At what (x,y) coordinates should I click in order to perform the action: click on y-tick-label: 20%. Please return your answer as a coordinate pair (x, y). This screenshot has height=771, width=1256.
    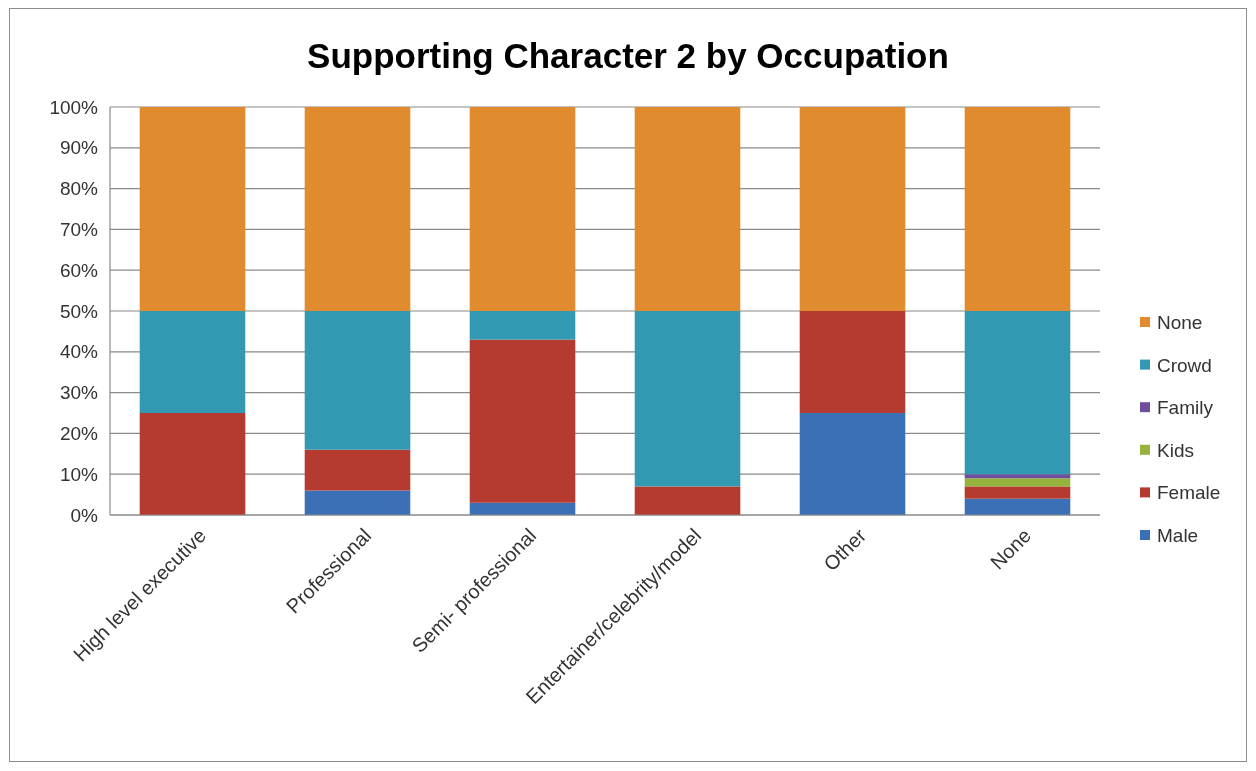
    Looking at the image, I should click on (79, 433).